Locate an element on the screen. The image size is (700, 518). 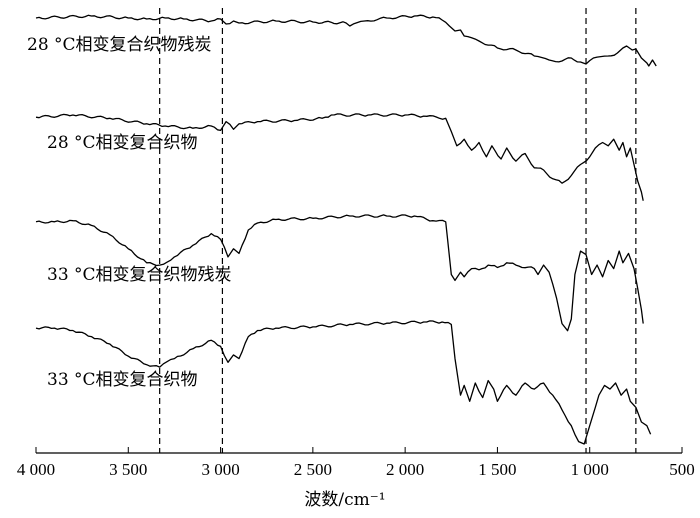
series-label-fabric-33c: 33 °C相变复合织物 is located at coordinates (122, 380).